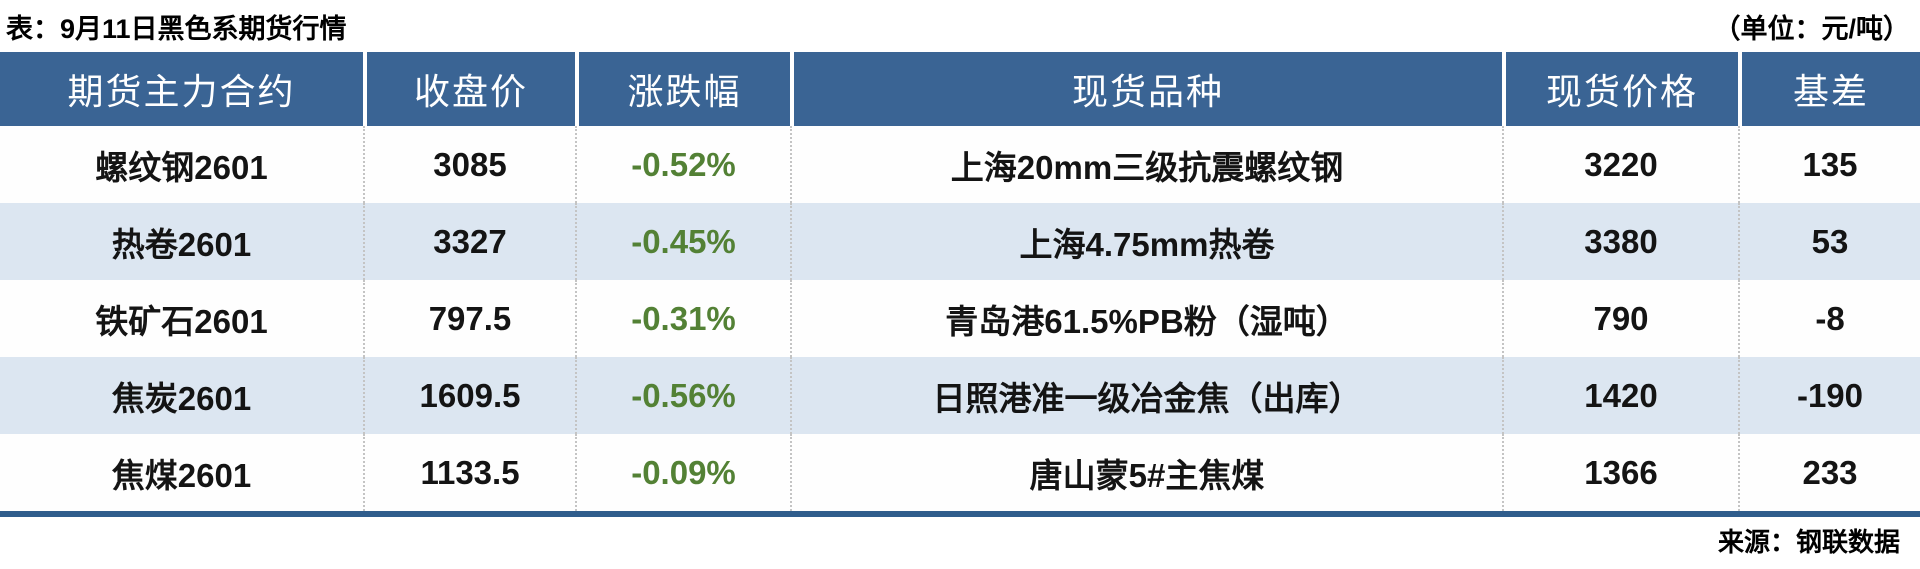 This screenshot has width=1920, height=569. Describe the element at coordinates (1829, 164) in the screenshot. I see `cell-basis: 135` at that location.